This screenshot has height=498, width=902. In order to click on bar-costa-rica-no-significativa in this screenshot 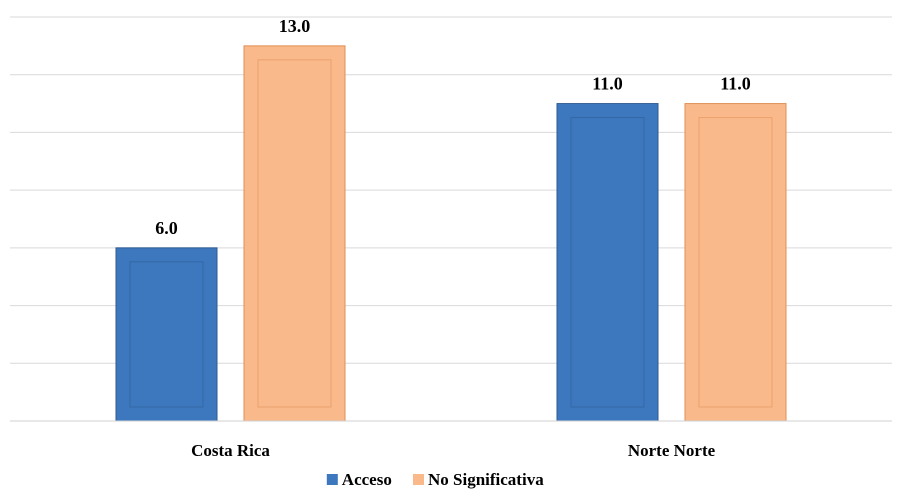, I will do `click(294, 233)`.